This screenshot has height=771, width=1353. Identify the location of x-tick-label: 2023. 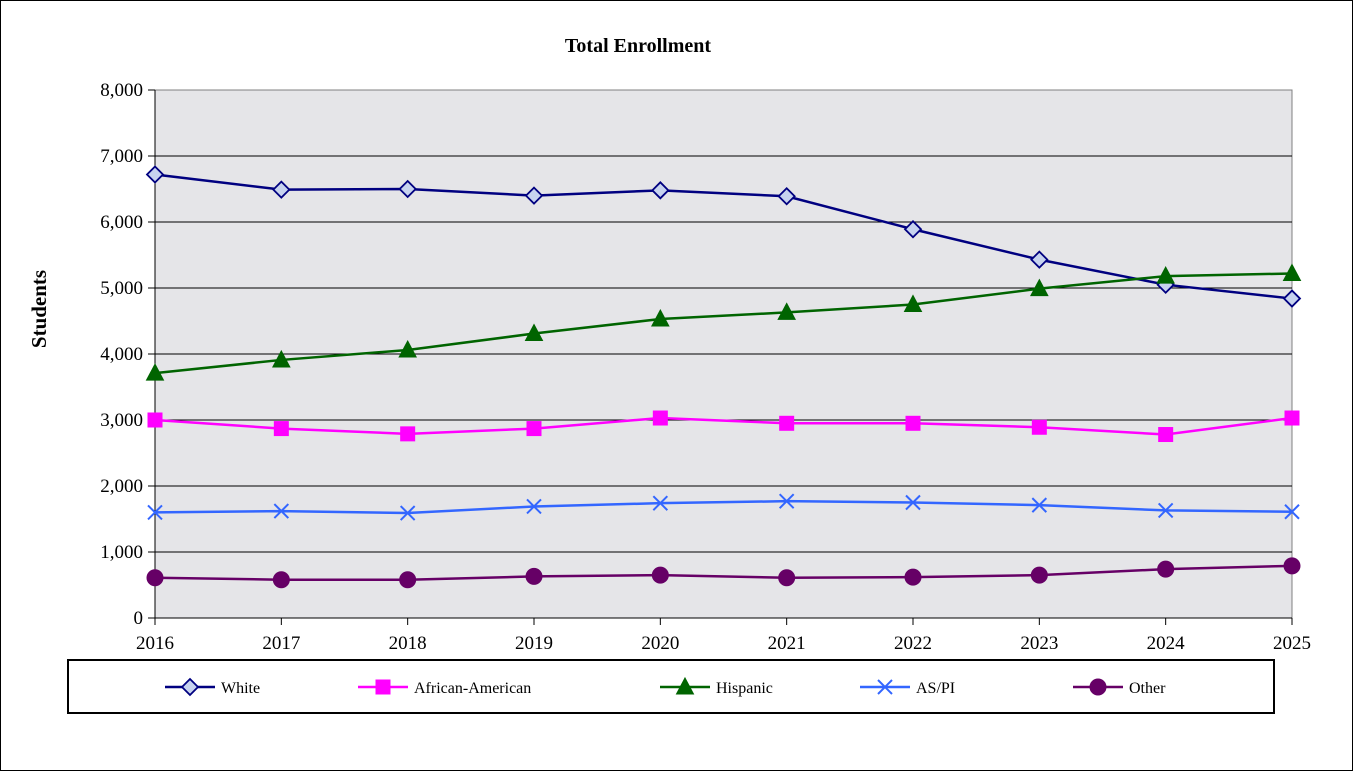
(1039, 643).